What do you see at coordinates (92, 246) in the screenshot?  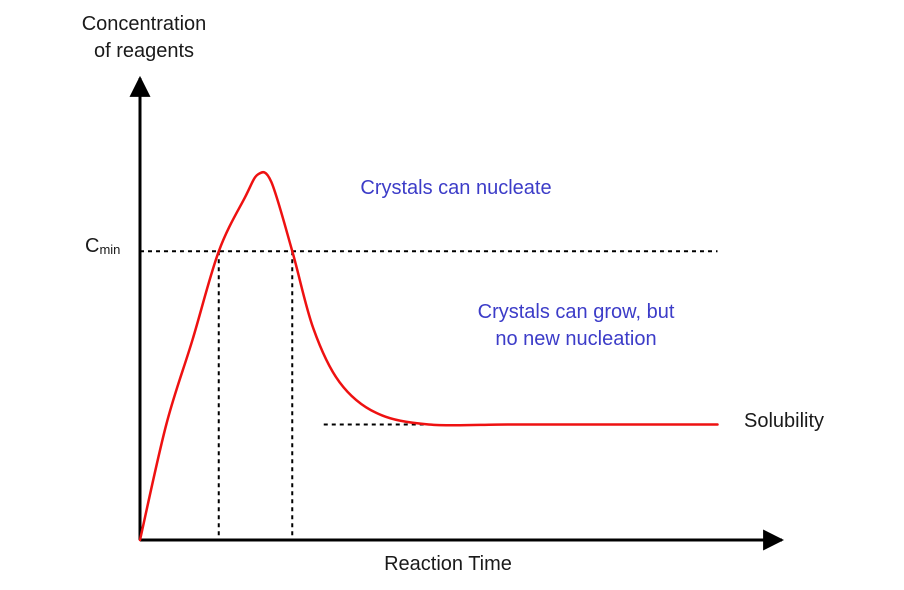 I see `cmin-label-main: C` at bounding box center [92, 246].